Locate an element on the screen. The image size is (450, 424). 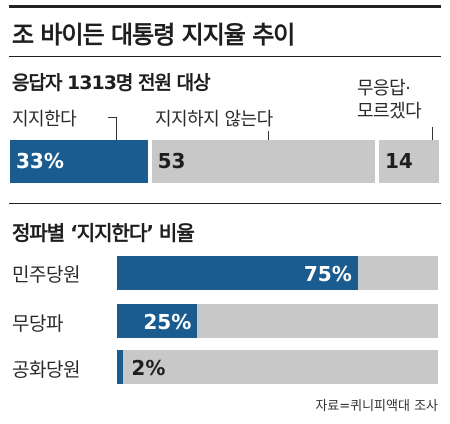
bar-republican is located at coordinates (120, 367).